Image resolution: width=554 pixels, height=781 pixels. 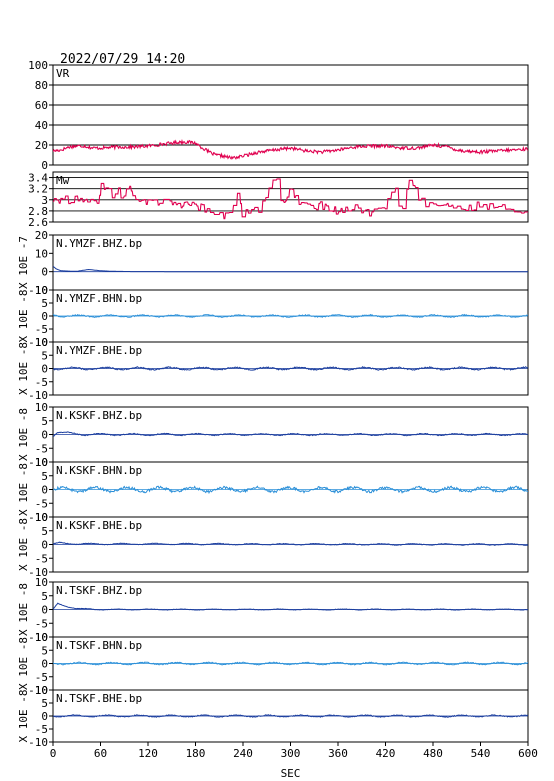 I want to click on y-tick-label: 80, so click(x=41, y=85).